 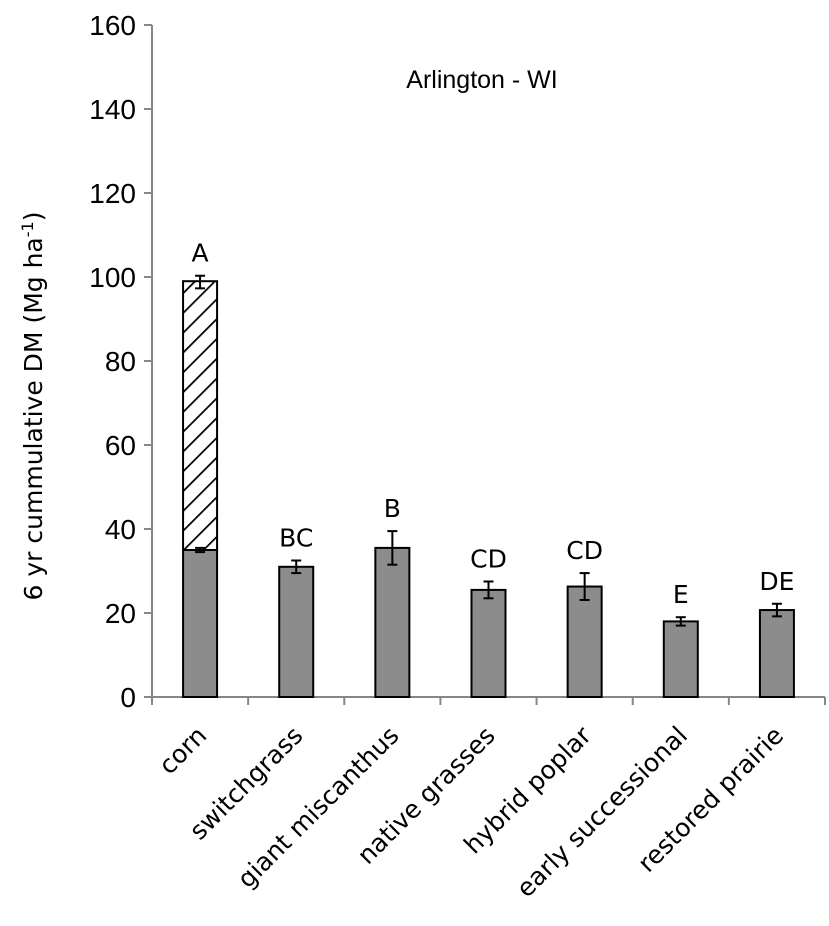 I want to click on significance-label: B, so click(x=392, y=508).